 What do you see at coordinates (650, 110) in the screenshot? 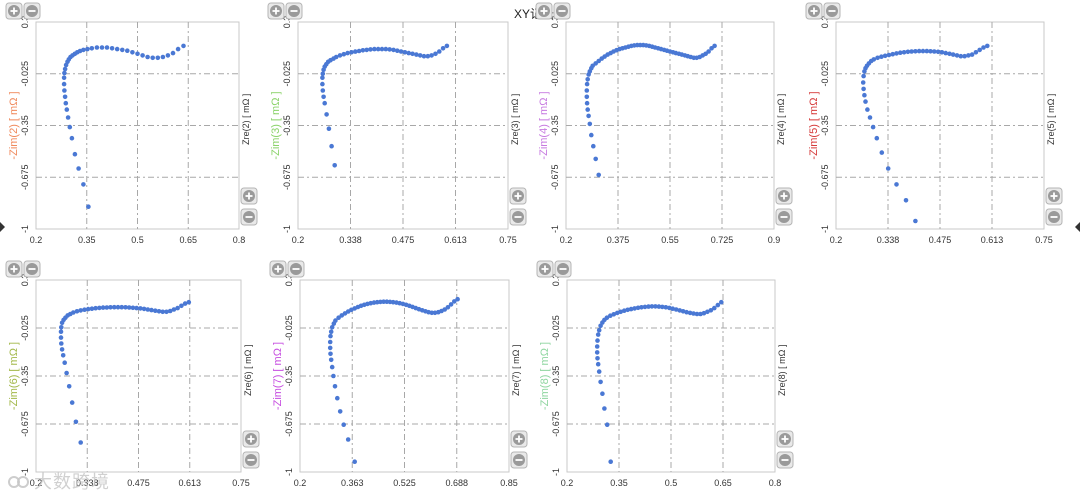
I see `series-points` at bounding box center [650, 110].